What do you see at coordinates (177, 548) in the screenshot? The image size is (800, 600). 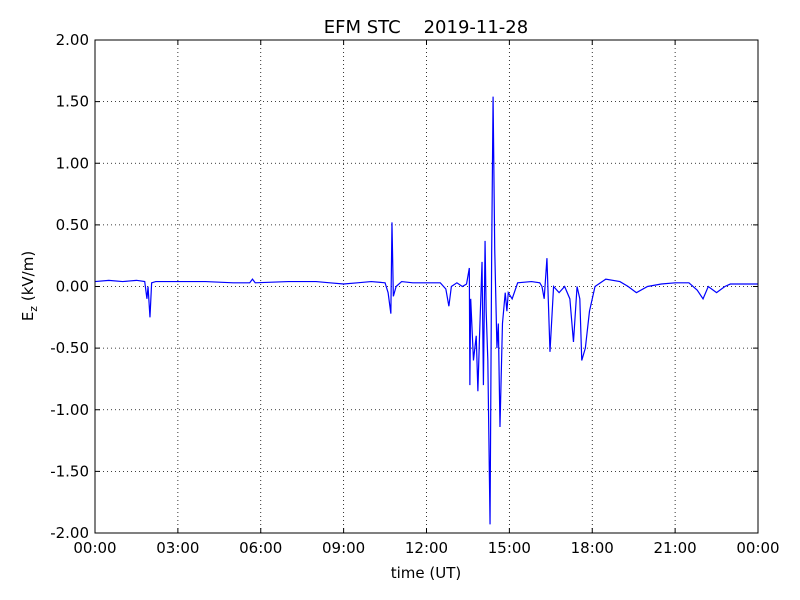 I see `x-tick-label: 03:00` at bounding box center [177, 548].